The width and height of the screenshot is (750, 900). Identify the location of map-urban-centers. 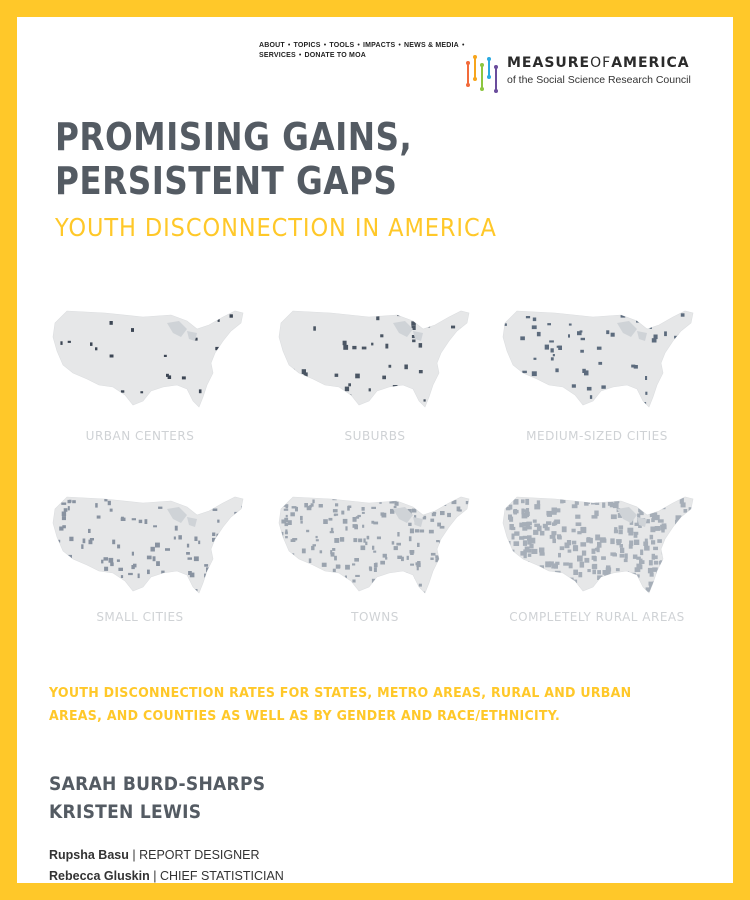
(152, 357).